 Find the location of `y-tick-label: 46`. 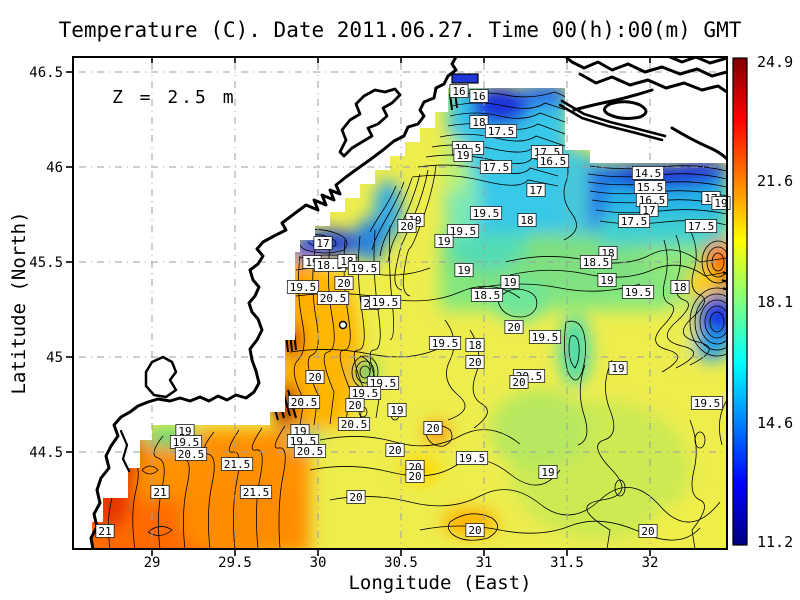

y-tick-label: 46 is located at coordinates (54, 168).